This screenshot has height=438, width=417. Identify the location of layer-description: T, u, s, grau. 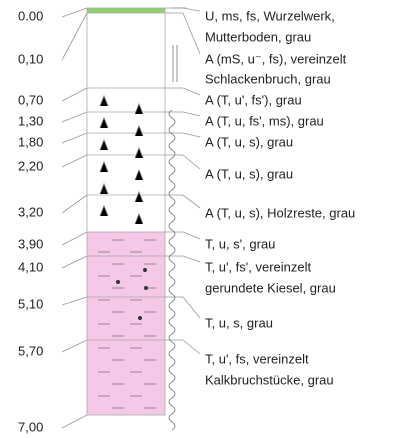
(239, 322).